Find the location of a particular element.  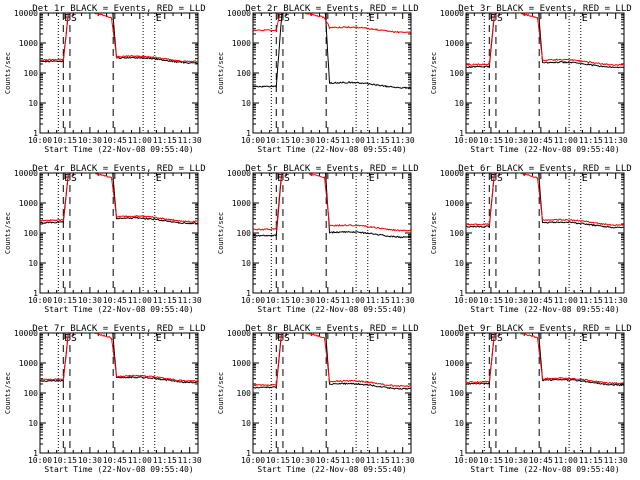

chart-title: Det 5r BLACK = Events, RED = LLD is located at coordinates (331, 169).